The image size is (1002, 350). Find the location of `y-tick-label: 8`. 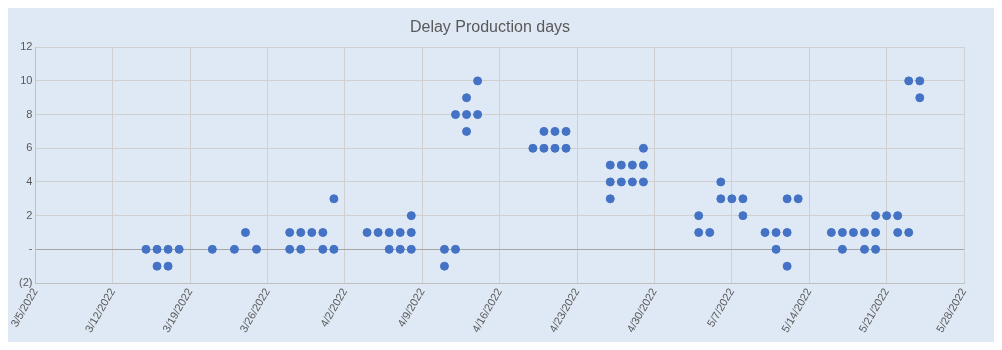

y-tick-label: 8 is located at coordinates (29, 113).